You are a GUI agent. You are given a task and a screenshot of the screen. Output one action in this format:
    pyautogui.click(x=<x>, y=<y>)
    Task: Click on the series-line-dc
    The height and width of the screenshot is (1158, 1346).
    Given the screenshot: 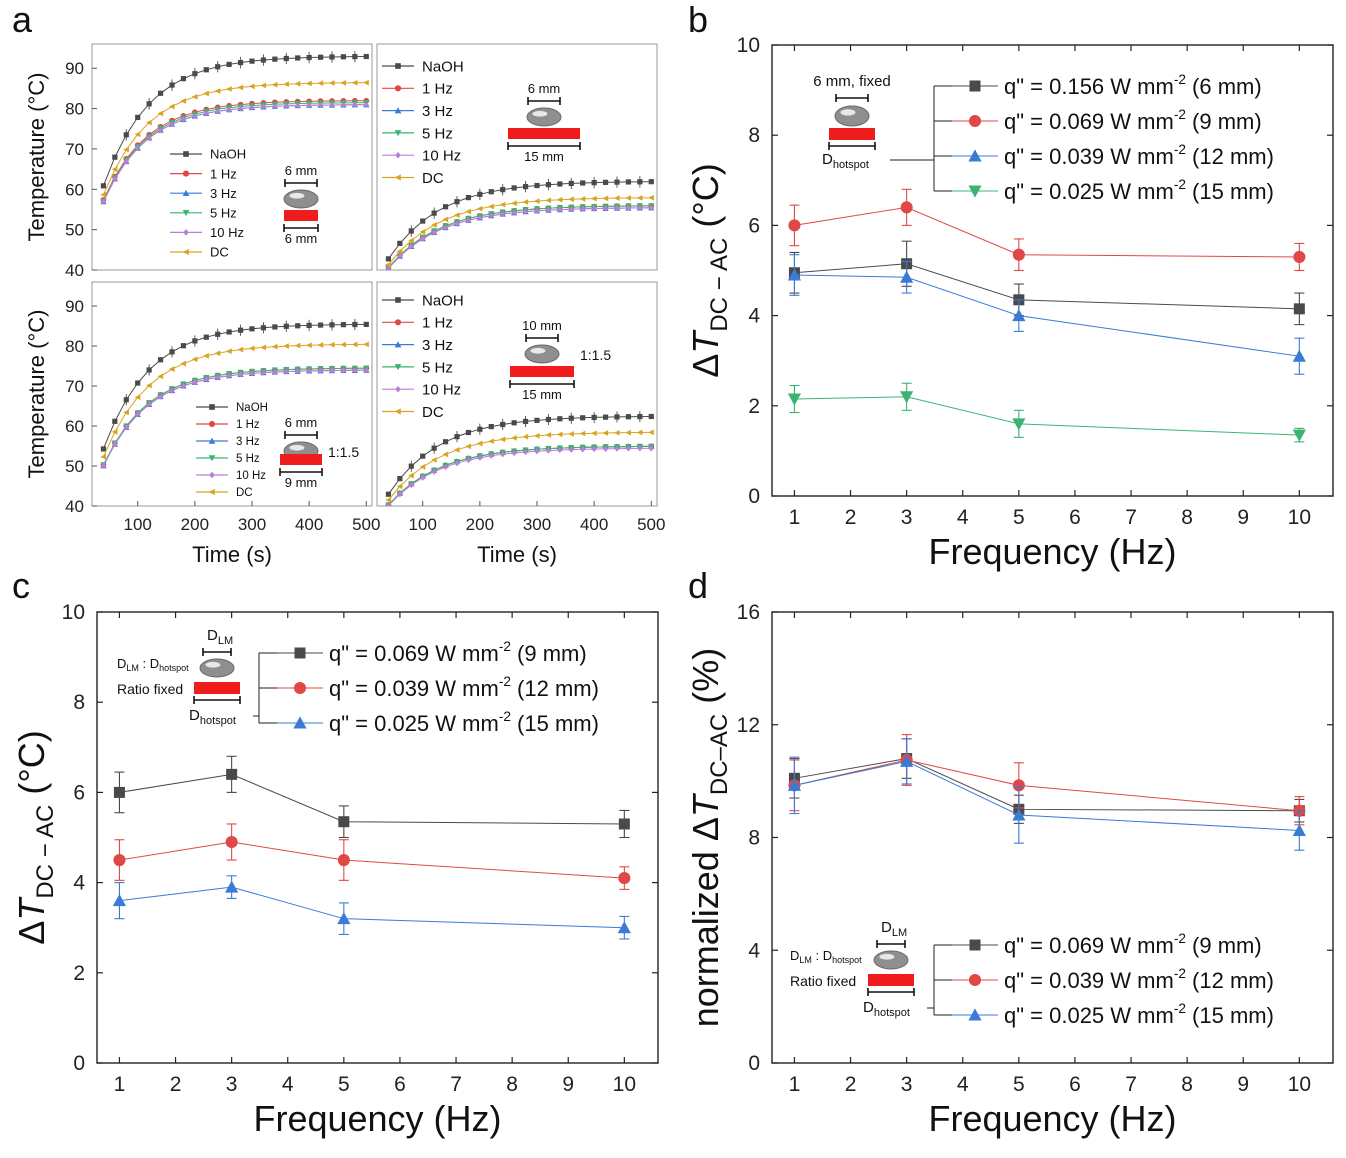 What is the action you would take?
    pyautogui.click(x=520, y=466)
    